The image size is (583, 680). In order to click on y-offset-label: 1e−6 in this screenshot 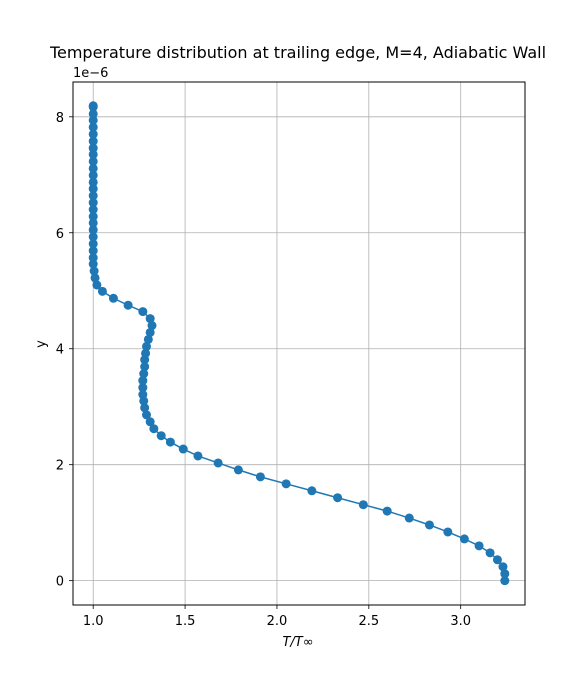, I will do `click(90, 73)`.